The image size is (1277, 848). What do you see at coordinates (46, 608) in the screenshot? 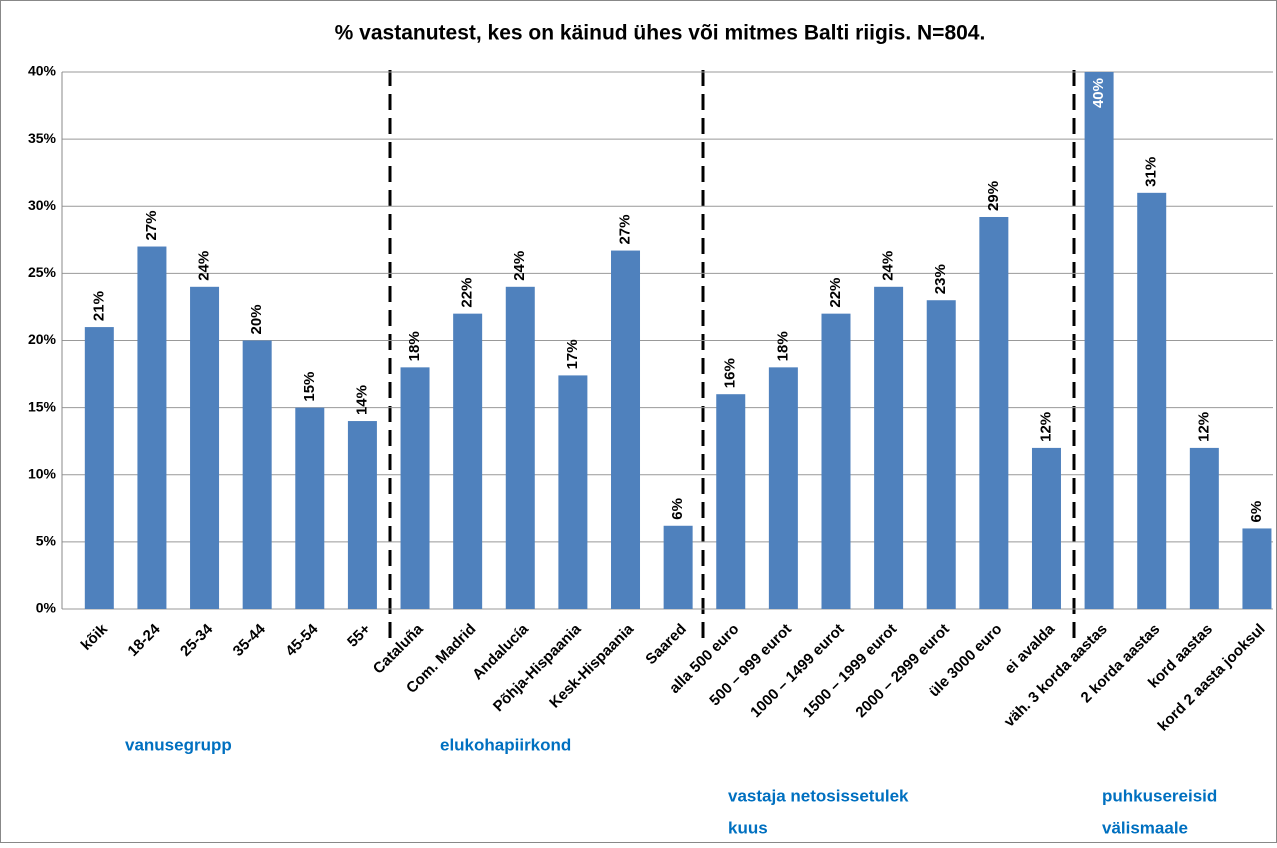
I see `y-tick-label: 0%` at bounding box center [46, 608].